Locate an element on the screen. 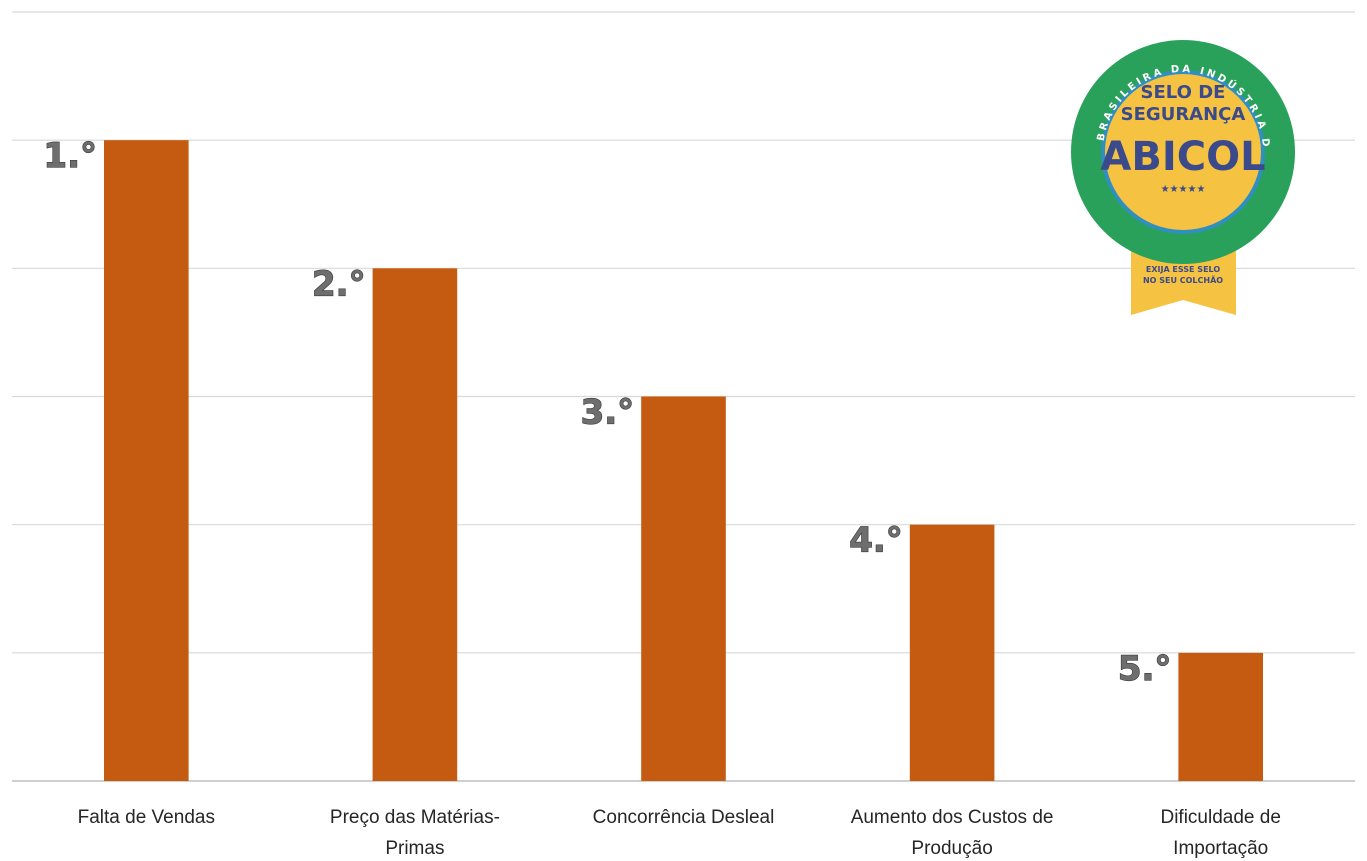 The width and height of the screenshot is (1367, 861). category-label: Concorrência Desleal is located at coordinates (684, 817).